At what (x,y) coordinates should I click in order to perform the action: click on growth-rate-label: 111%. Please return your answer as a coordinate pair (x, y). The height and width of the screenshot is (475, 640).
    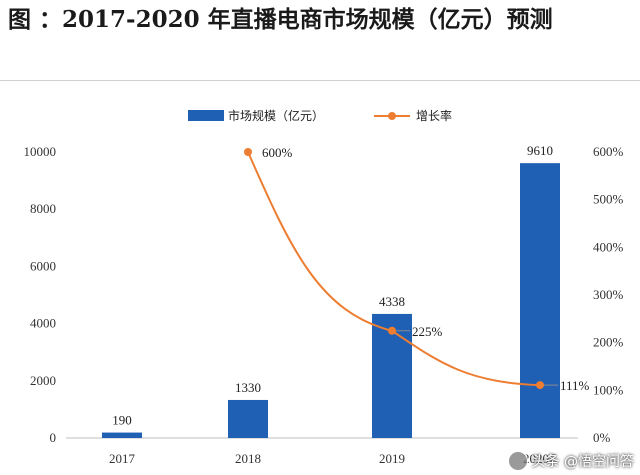
    Looking at the image, I should click on (575, 385).